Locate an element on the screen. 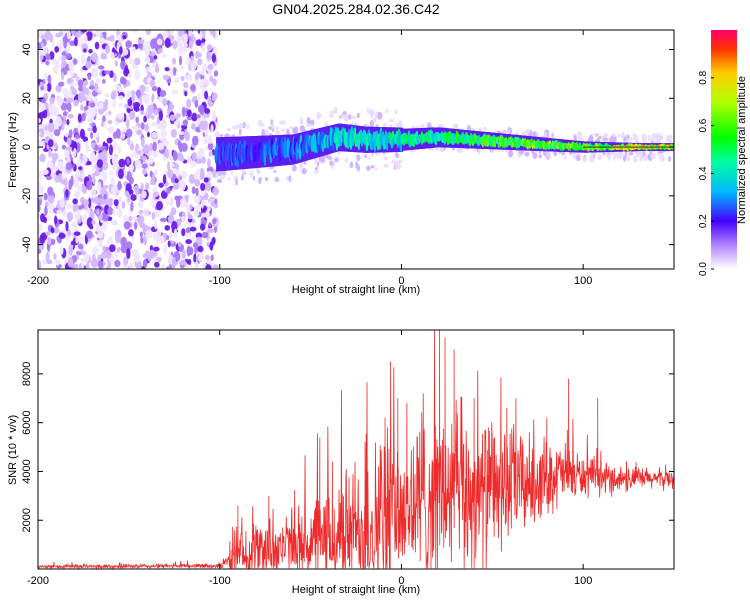 This screenshot has width=750, height=600. colorbar-gradient is located at coordinates (724, 149).